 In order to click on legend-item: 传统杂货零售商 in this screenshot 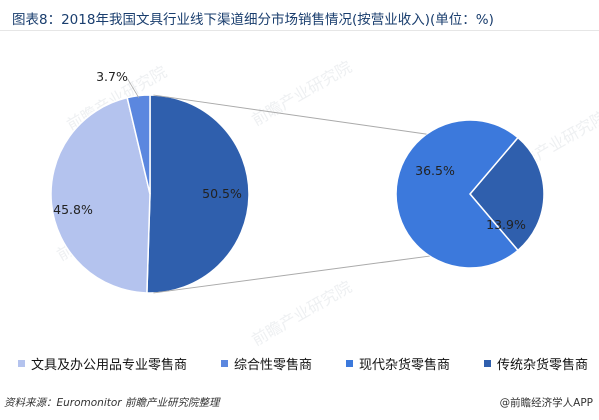, I will do `click(535, 363)`.